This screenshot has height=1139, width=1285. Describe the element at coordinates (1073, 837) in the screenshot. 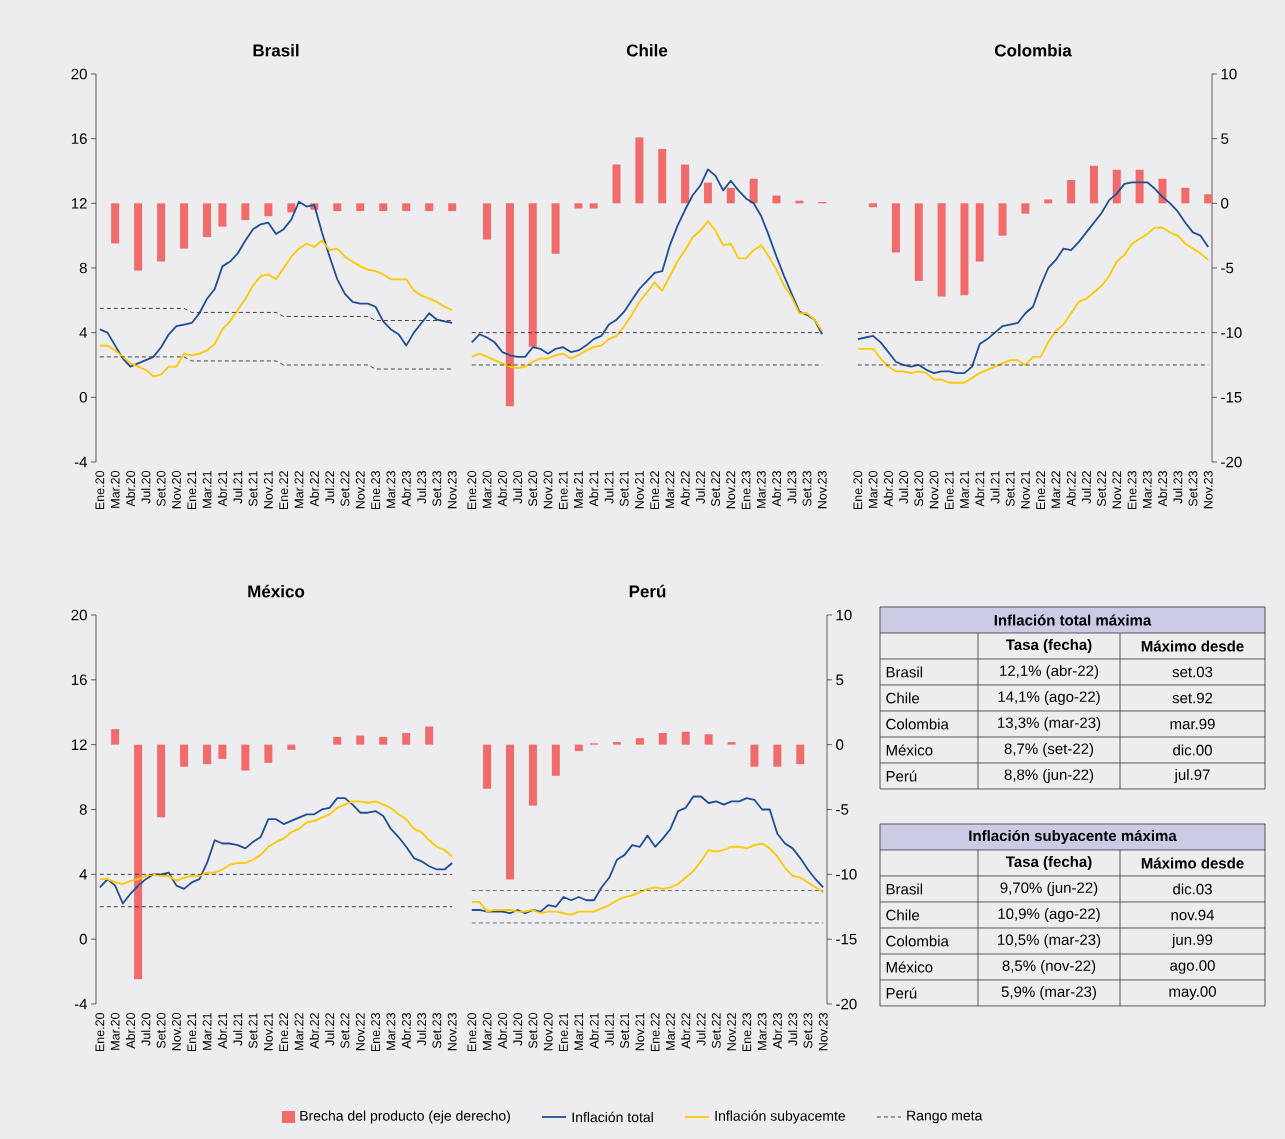

I see `text: Inflación subyacente máxima` at that location.